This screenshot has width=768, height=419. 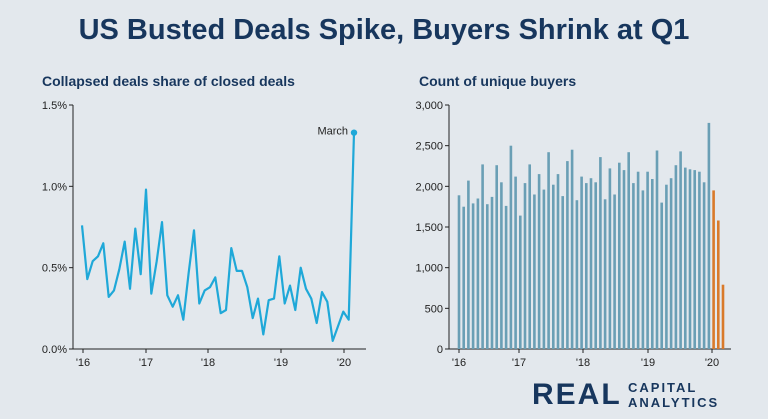 What do you see at coordinates (429, 228) in the screenshot?
I see `y-tick-label: 1,500` at bounding box center [429, 228].